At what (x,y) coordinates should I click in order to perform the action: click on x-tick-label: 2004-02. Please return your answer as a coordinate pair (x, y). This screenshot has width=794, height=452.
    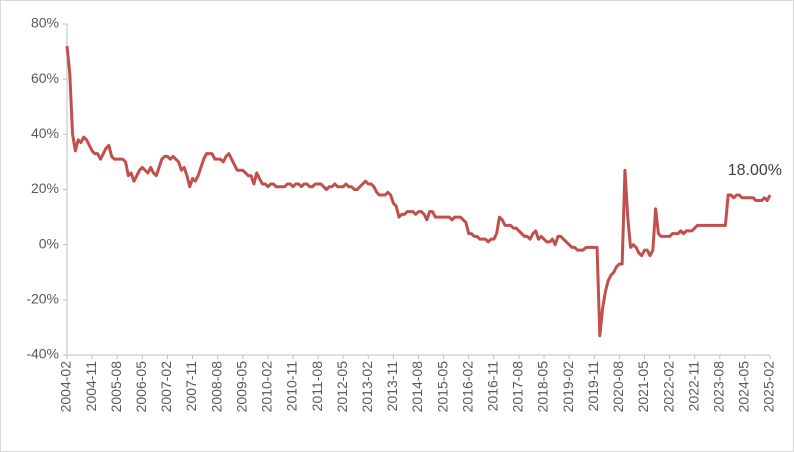
    Looking at the image, I should click on (66, 387).